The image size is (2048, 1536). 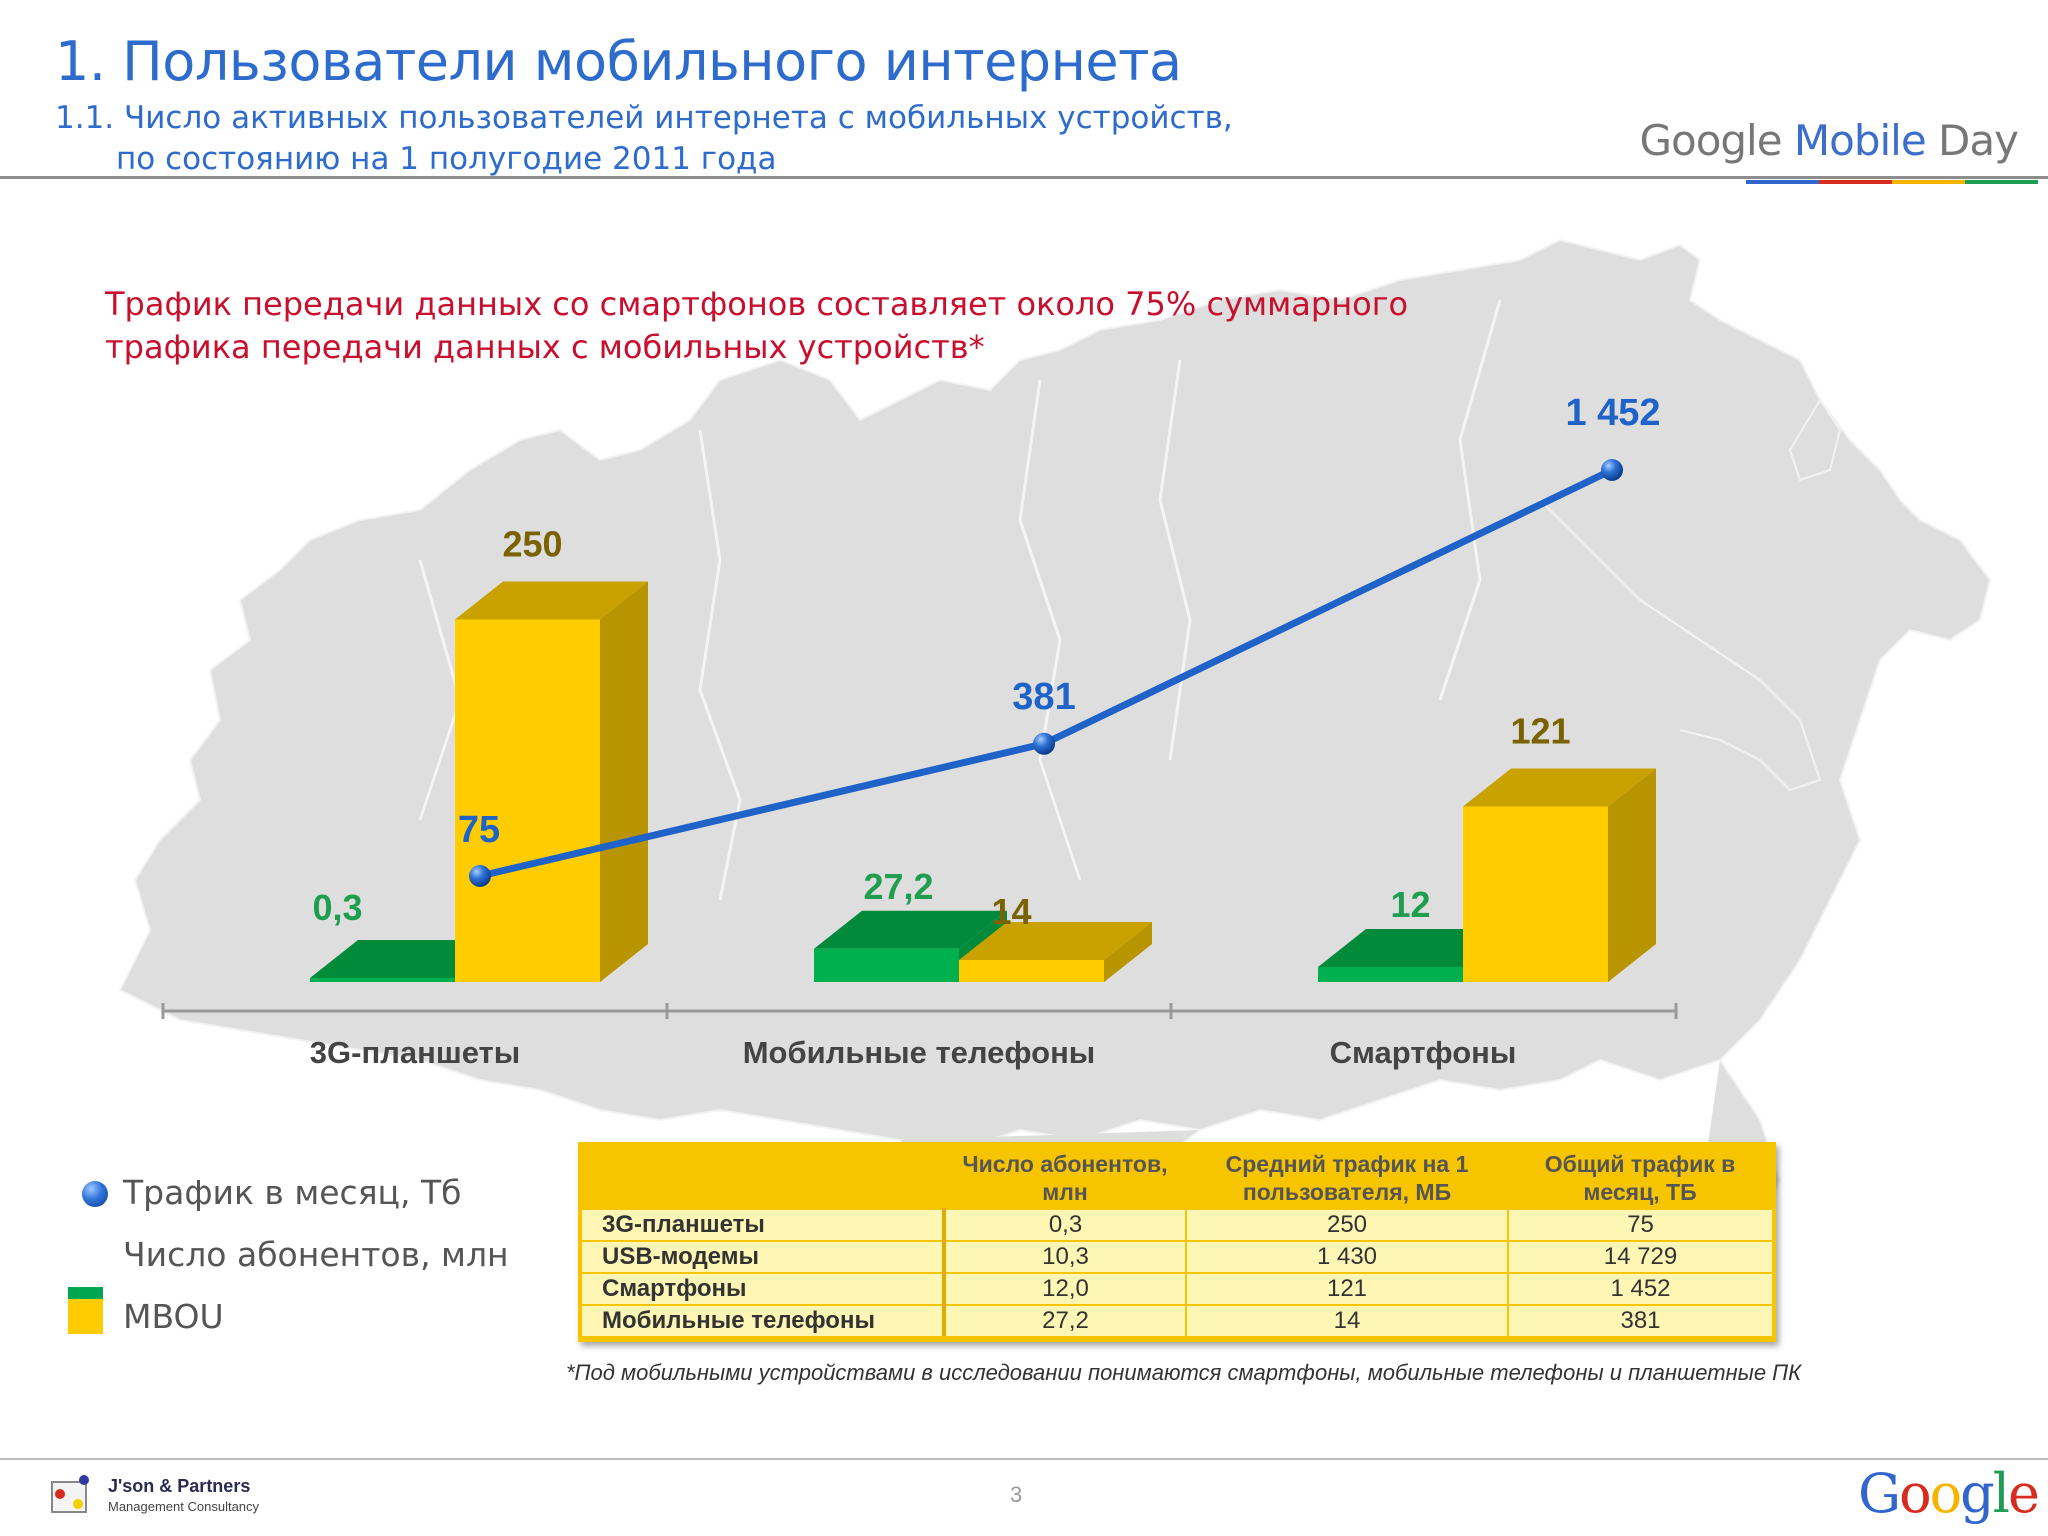 I want to click on traffic-line, so click(x=1046, y=673).